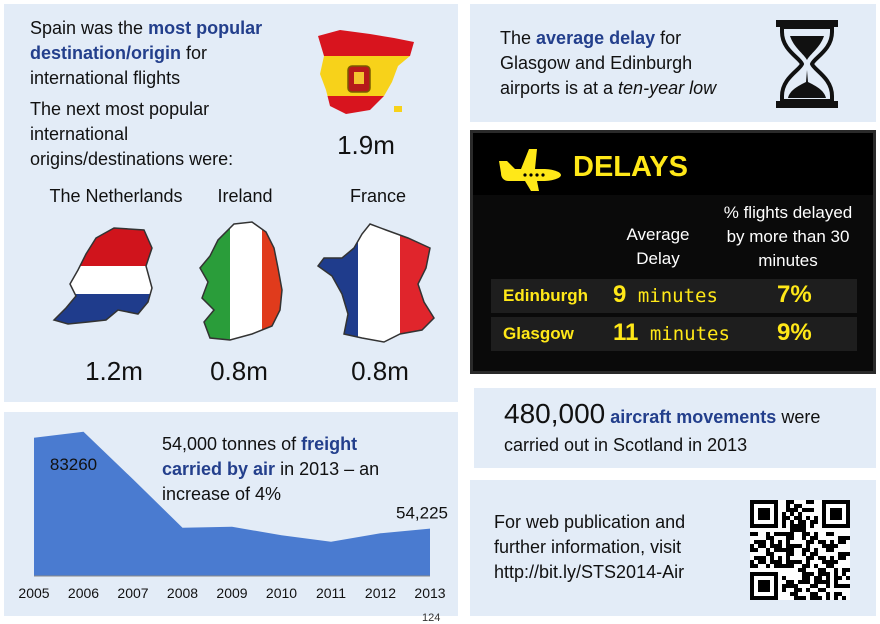  What do you see at coordinates (73, 464) in the screenshot?
I see `data-label: 83260` at bounding box center [73, 464].